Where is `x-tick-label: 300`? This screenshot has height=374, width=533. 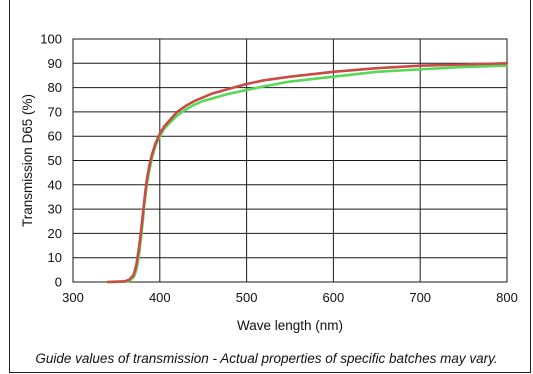 x-tick-label: 300 is located at coordinates (73, 297).